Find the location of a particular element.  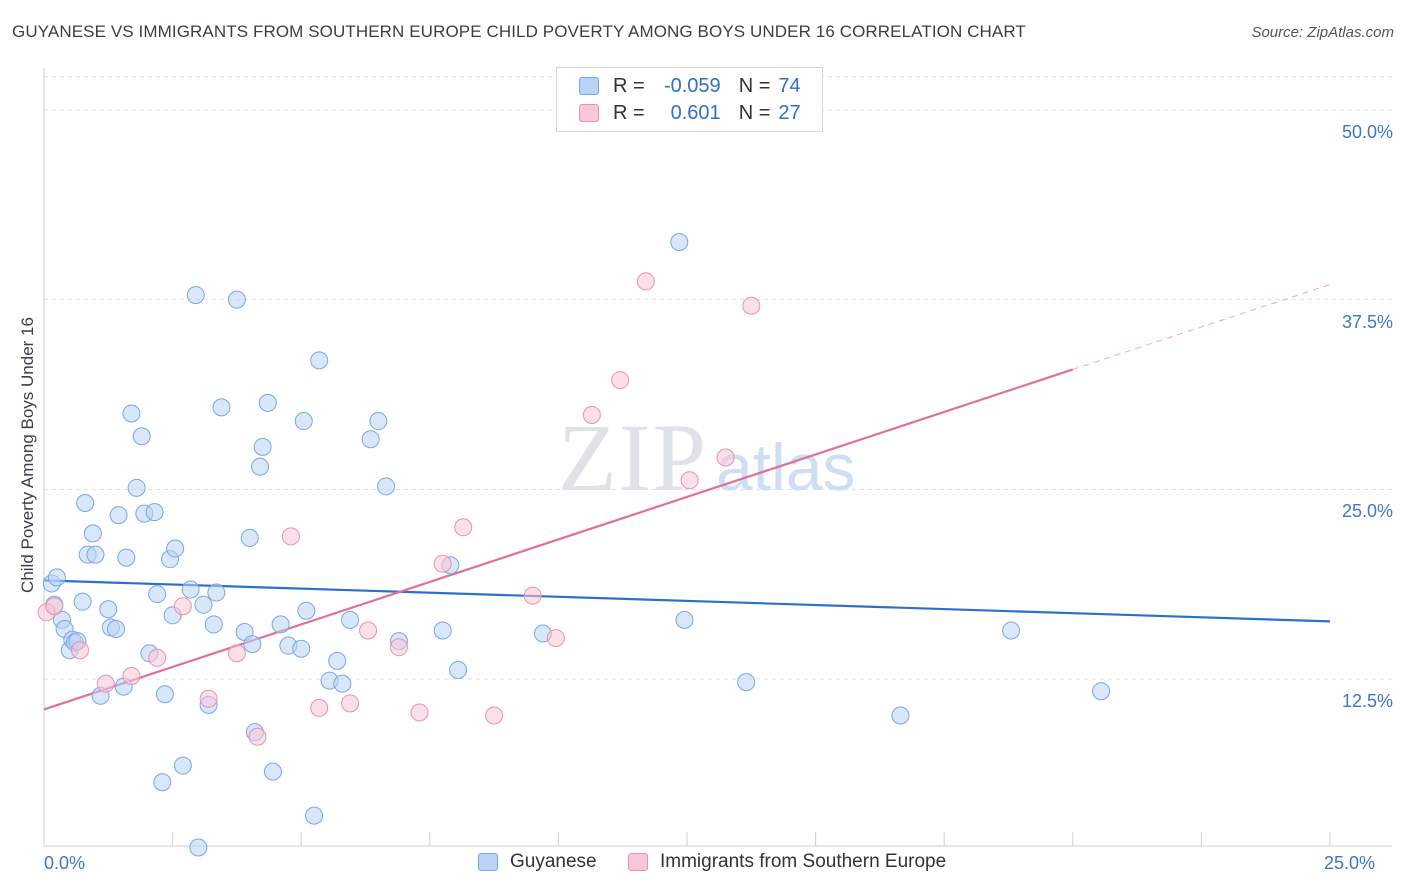

legend-r-value: 0.601 is located at coordinates (695, 112).